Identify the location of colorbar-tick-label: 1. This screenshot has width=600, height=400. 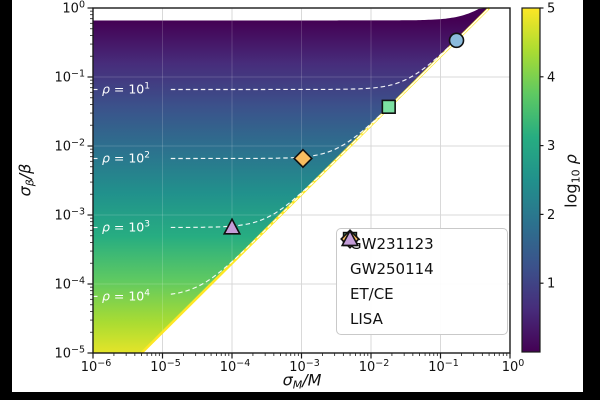
(551, 284).